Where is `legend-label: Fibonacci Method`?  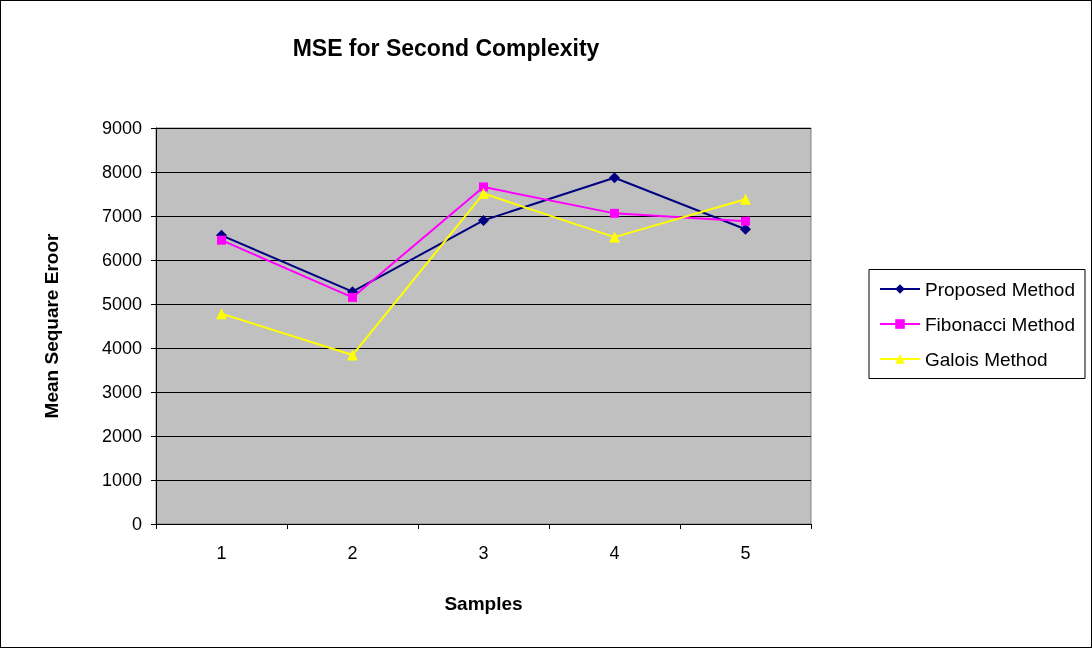
legend-label: Fibonacci Method is located at coordinates (1000, 324).